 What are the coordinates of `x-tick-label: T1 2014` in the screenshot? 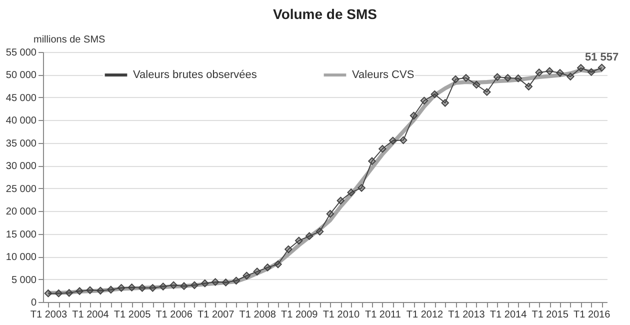 It's located at (509, 315).